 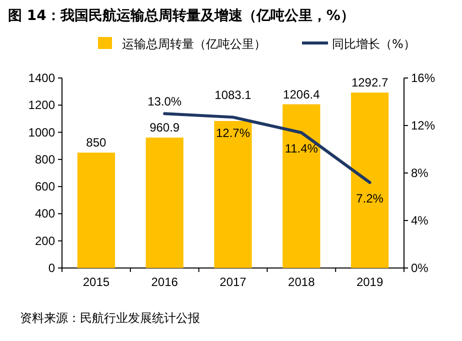 What do you see at coordinates (420, 268) in the screenshot?
I see `y2-tick-label: 0%` at bounding box center [420, 268].